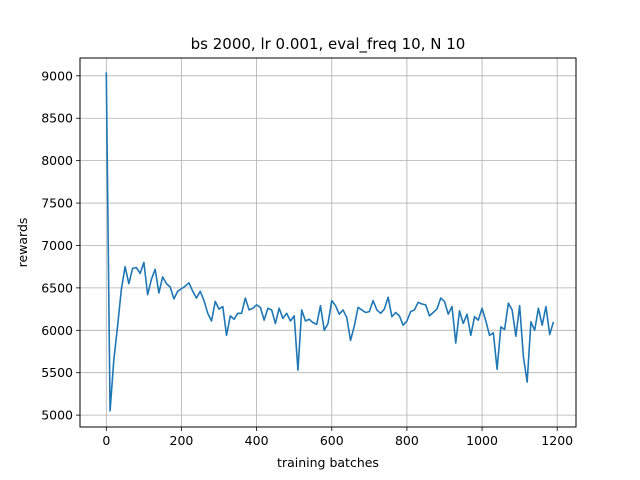 Image resolution: width=640 pixels, height=480 pixels. What do you see at coordinates (482, 440) in the screenshot?
I see `x-tick-label: 1000` at bounding box center [482, 440].